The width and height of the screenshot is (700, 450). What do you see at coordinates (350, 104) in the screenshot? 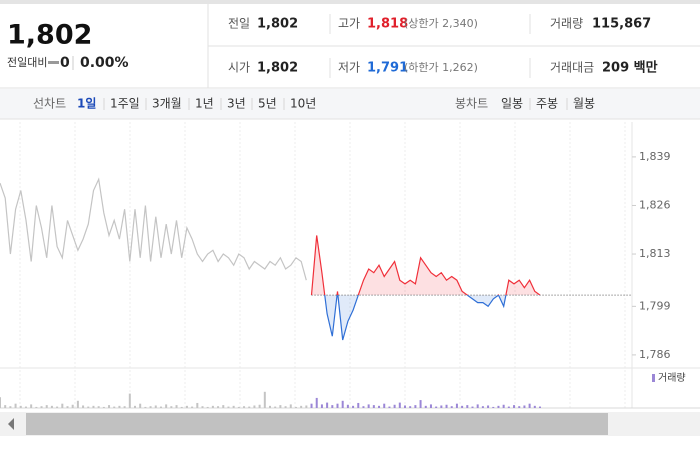
I see `tab-bar` at bounding box center [350, 104].